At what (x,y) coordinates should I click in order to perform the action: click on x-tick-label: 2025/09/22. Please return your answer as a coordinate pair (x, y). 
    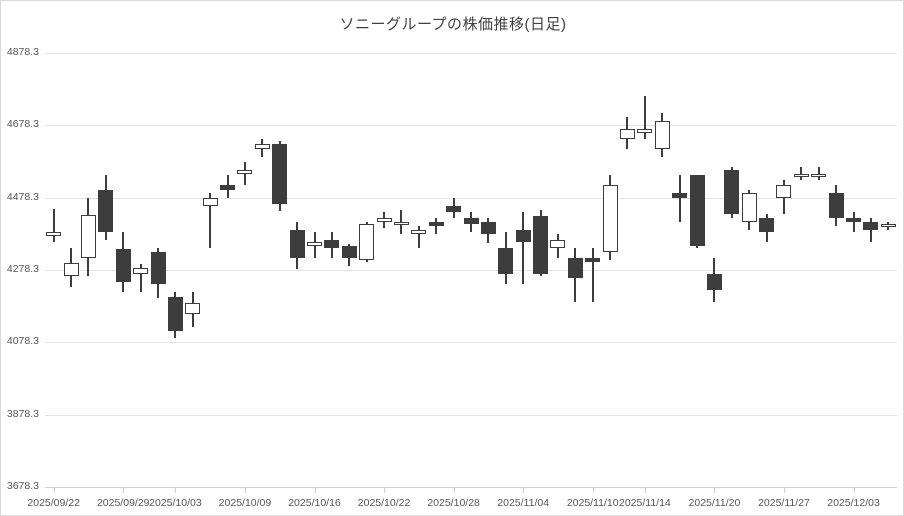
    Looking at the image, I should click on (53, 503).